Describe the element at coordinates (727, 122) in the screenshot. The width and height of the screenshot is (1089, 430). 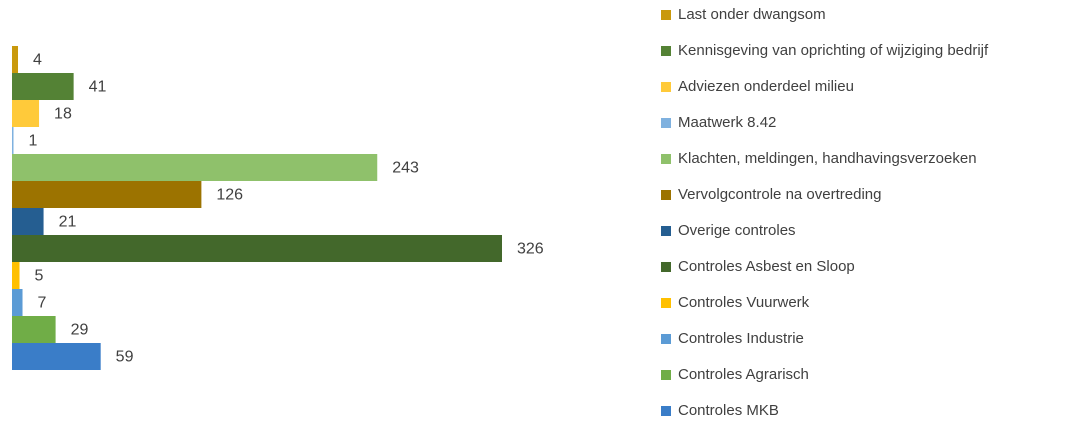
I see `legend-label: Maatwerk 8.42` at that location.